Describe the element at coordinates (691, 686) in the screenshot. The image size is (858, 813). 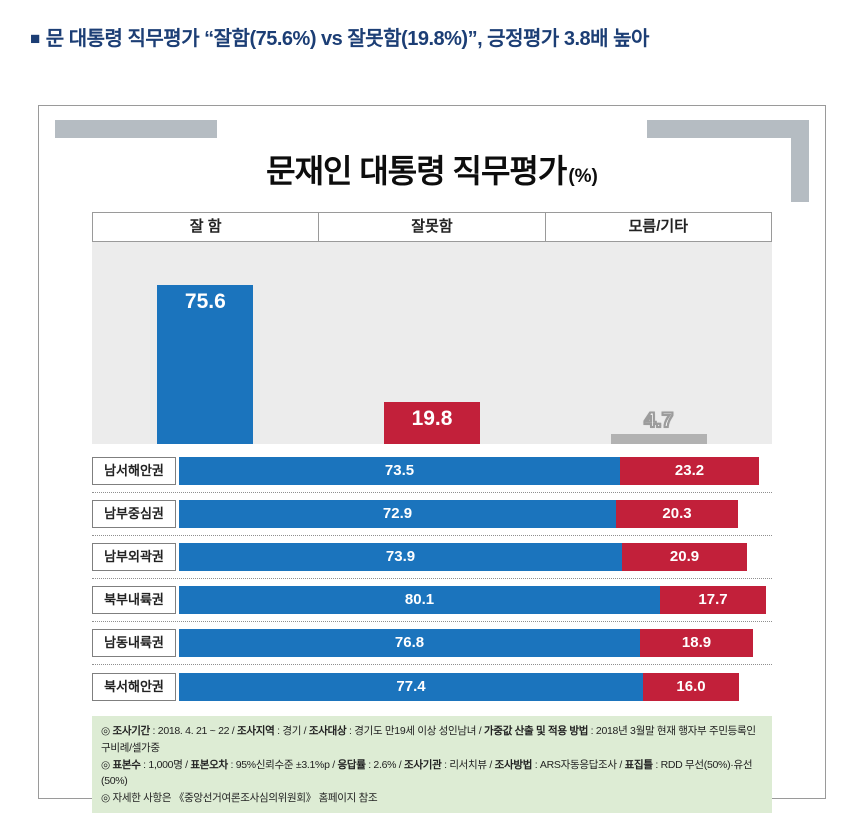
I see `segment-잘못함: 16.0` at that location.